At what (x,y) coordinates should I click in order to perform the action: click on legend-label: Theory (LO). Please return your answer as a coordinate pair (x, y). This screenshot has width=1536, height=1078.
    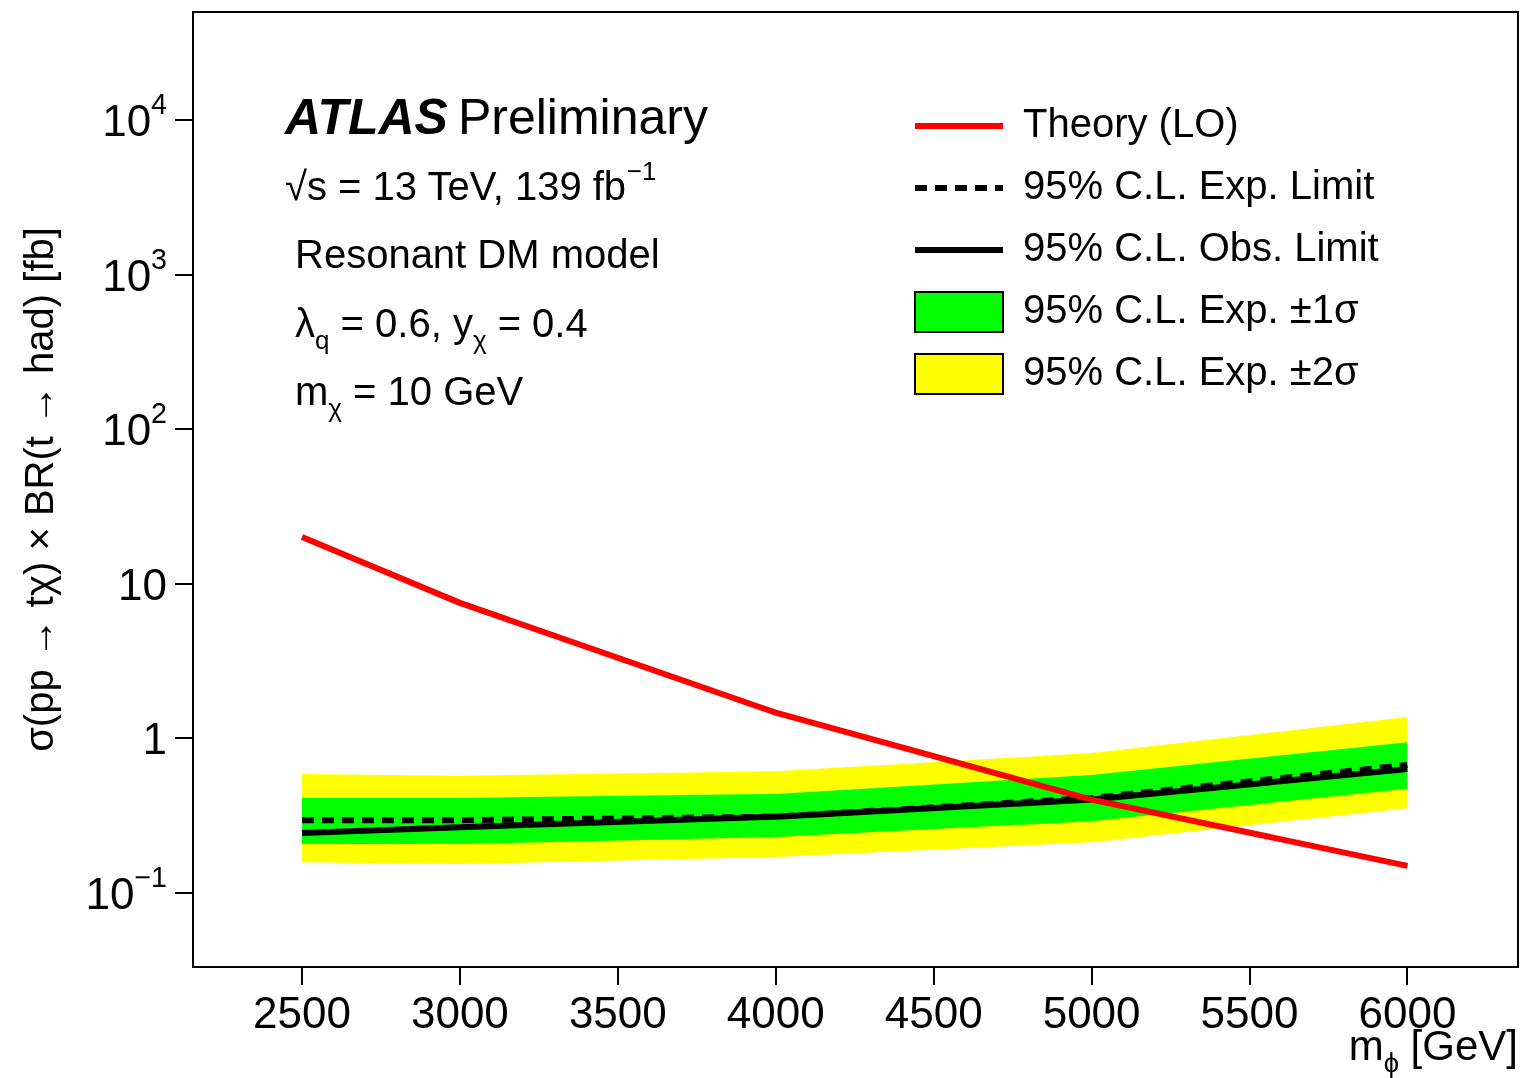
    Looking at the image, I should click on (1131, 123).